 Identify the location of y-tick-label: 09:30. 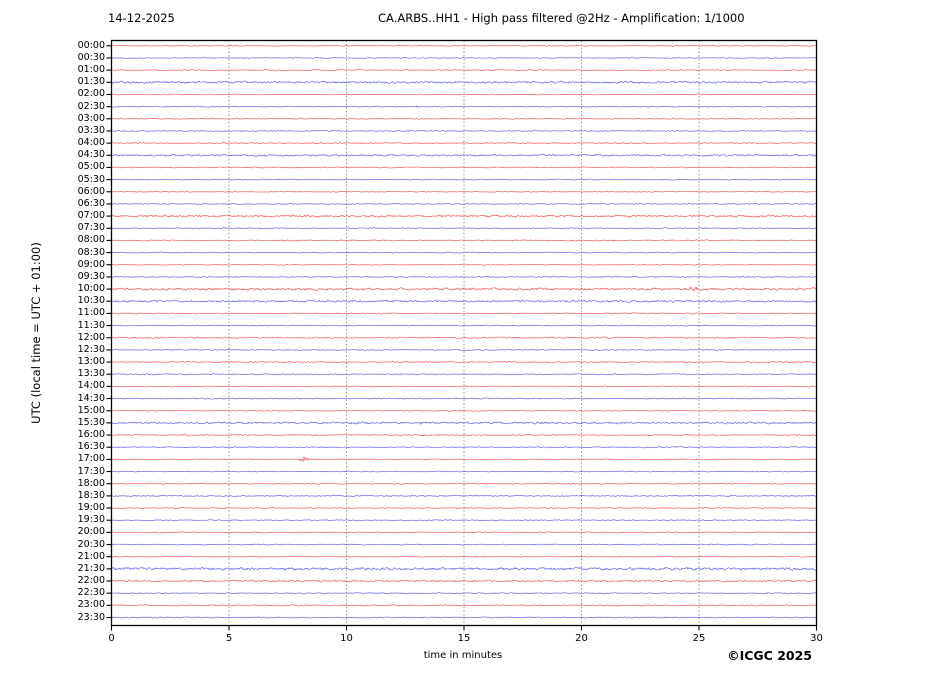
(91, 276).